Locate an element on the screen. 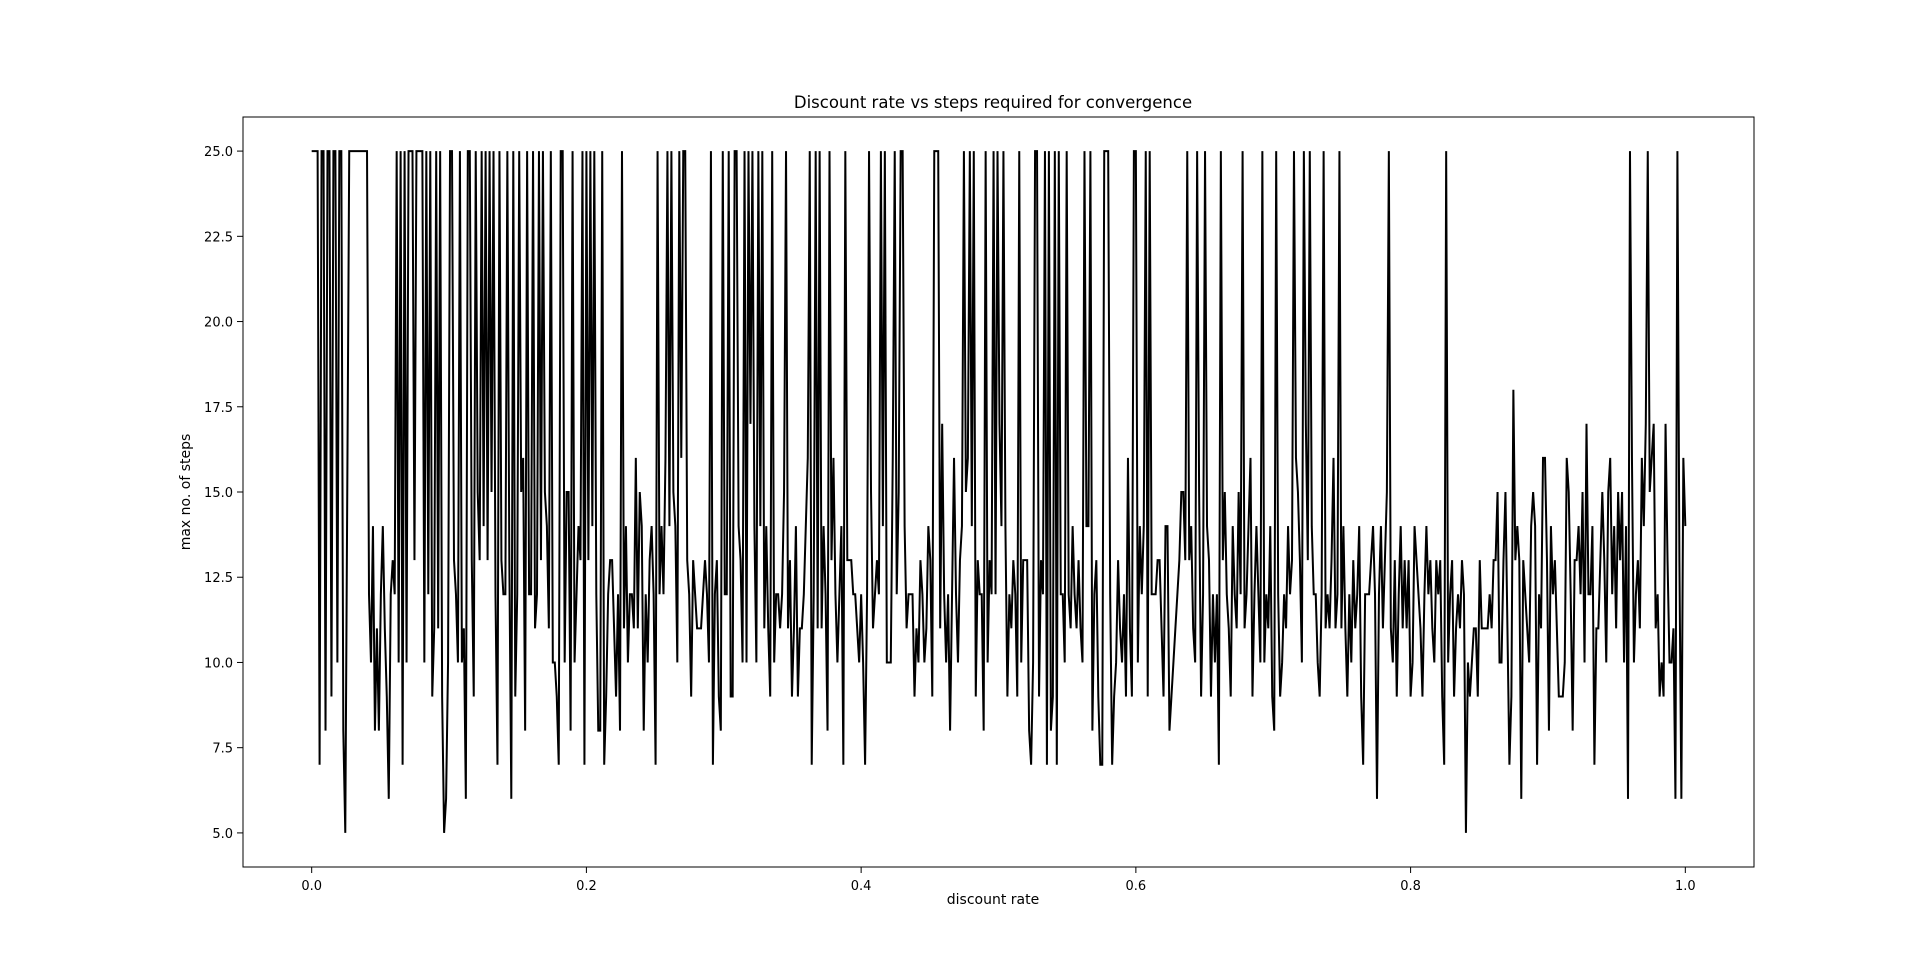 This screenshot has width=1920, height=961. x-axis-label: discount rate is located at coordinates (993, 900).